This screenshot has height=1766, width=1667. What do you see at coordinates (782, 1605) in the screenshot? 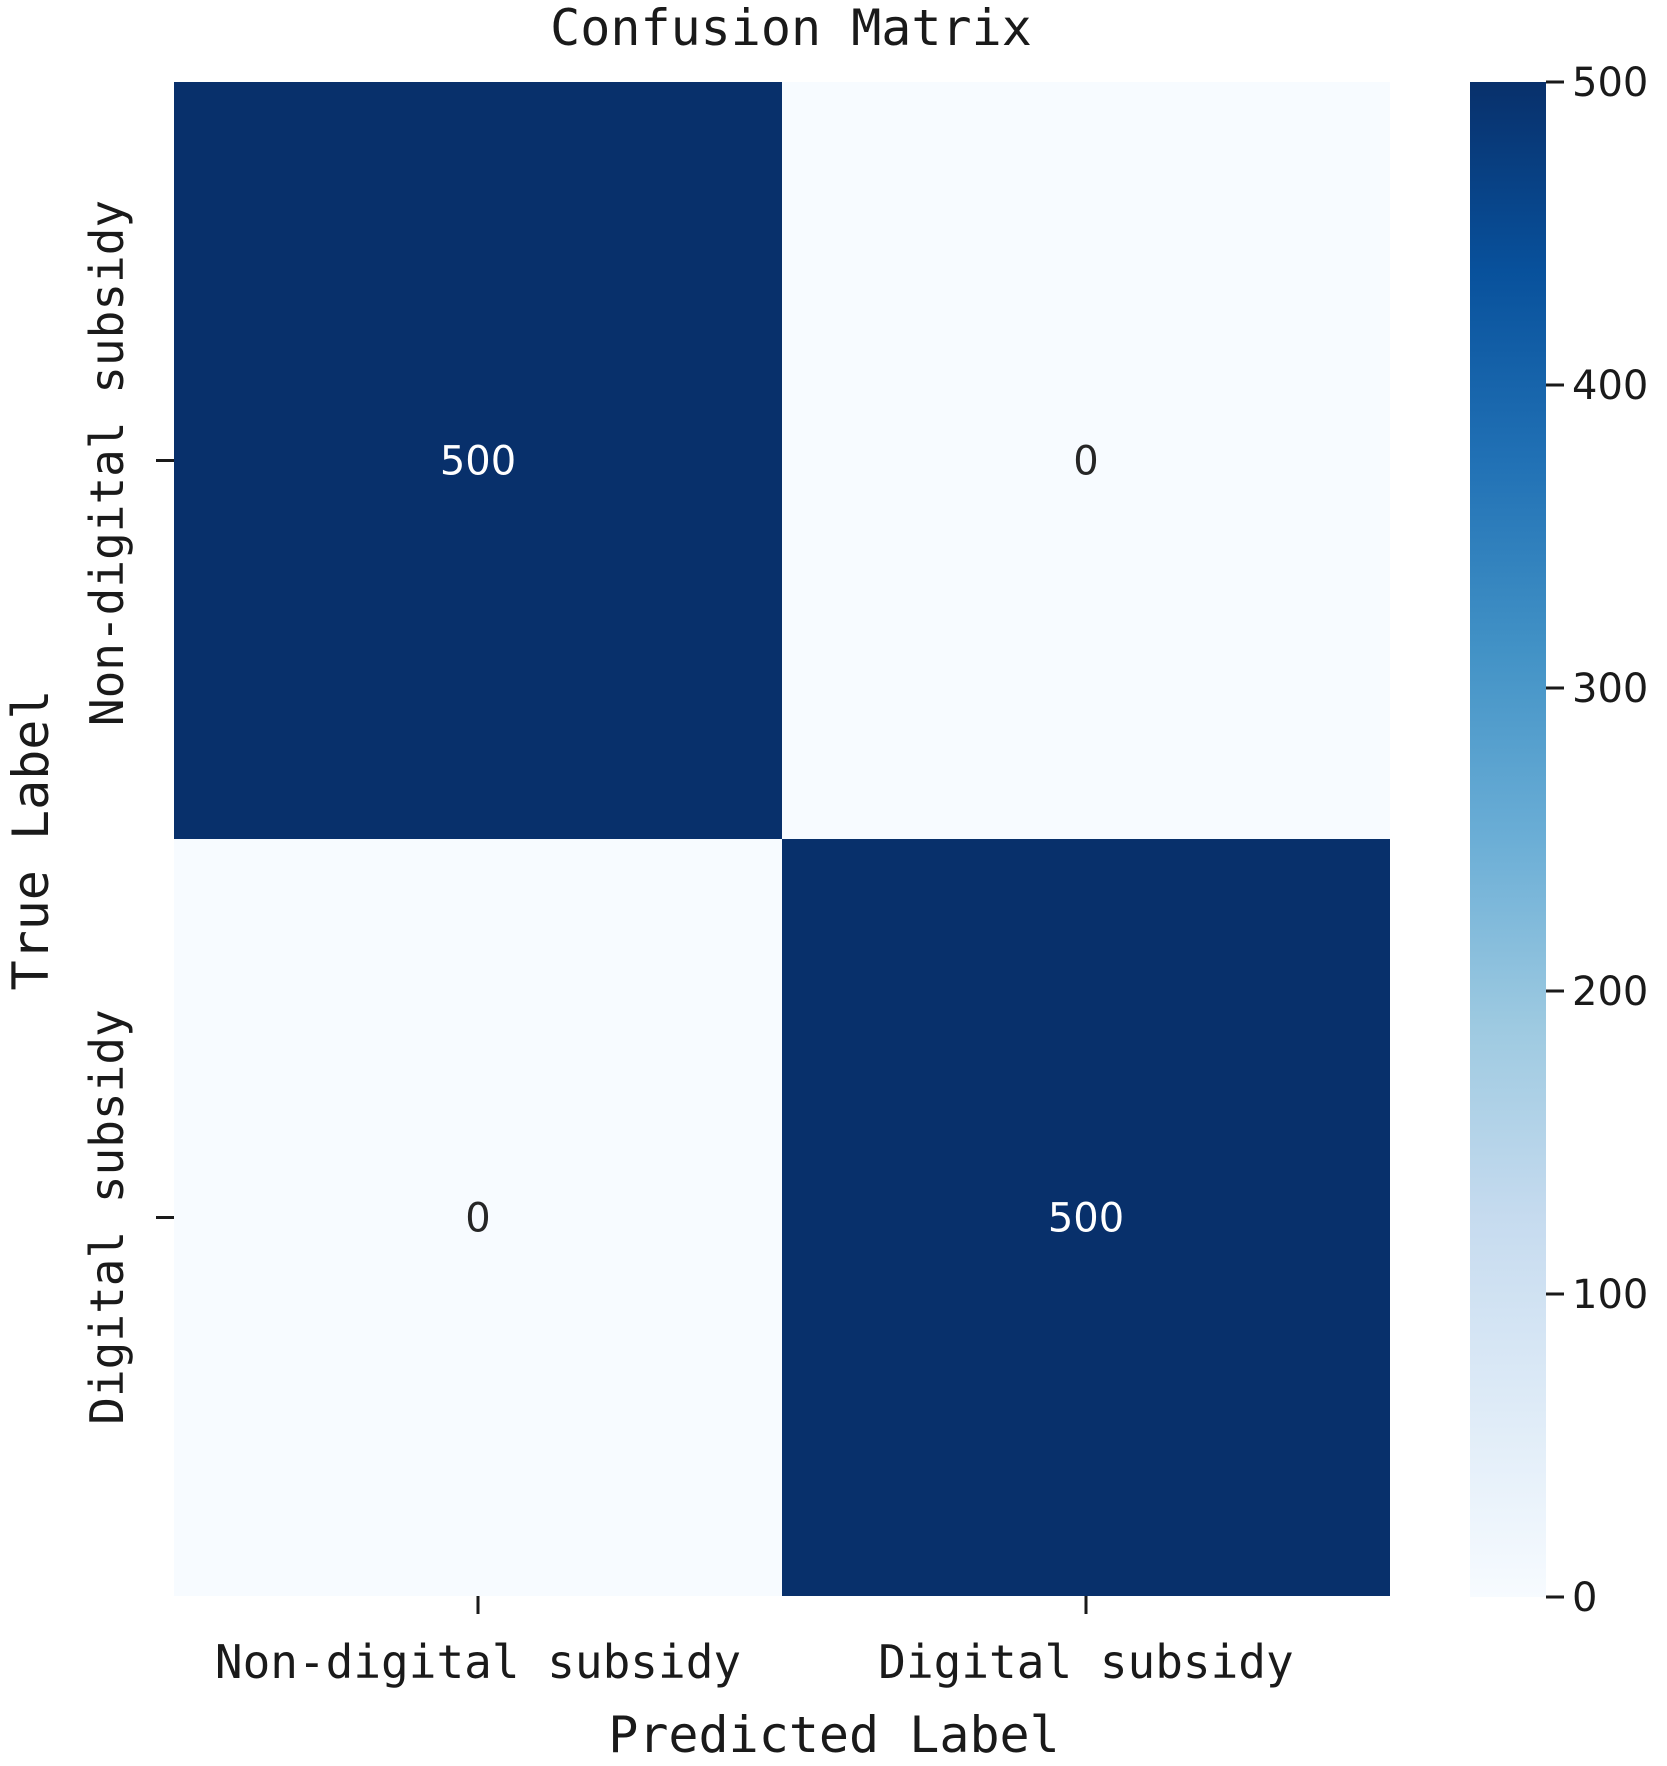
I see `x-axis-ticks` at bounding box center [782, 1605].